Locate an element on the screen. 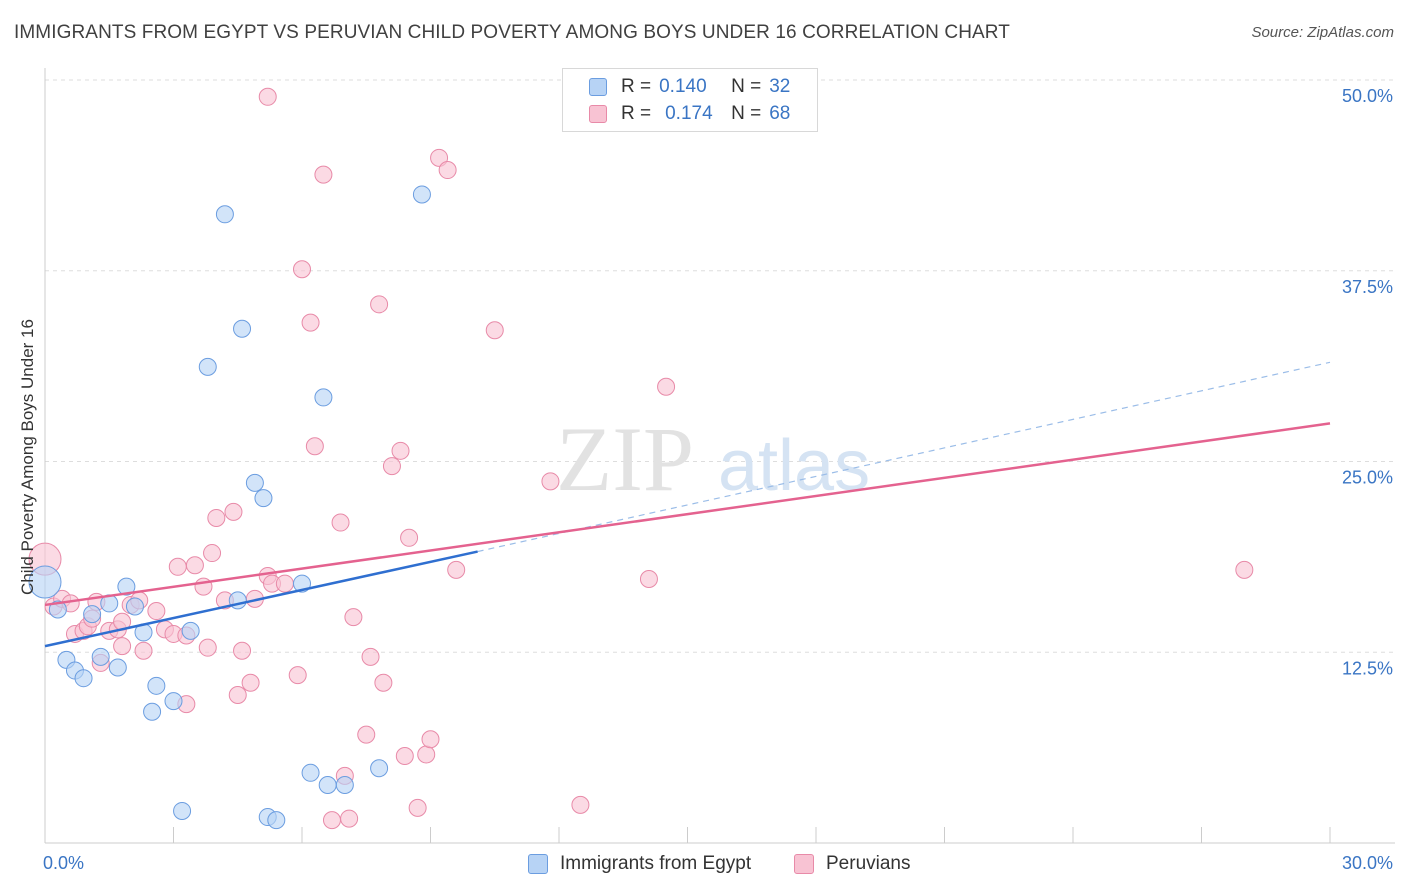 Image resolution: width=1406 pixels, height=892 pixels. bottom-legend-label-peruvians: Peruvians is located at coordinates (868, 863).